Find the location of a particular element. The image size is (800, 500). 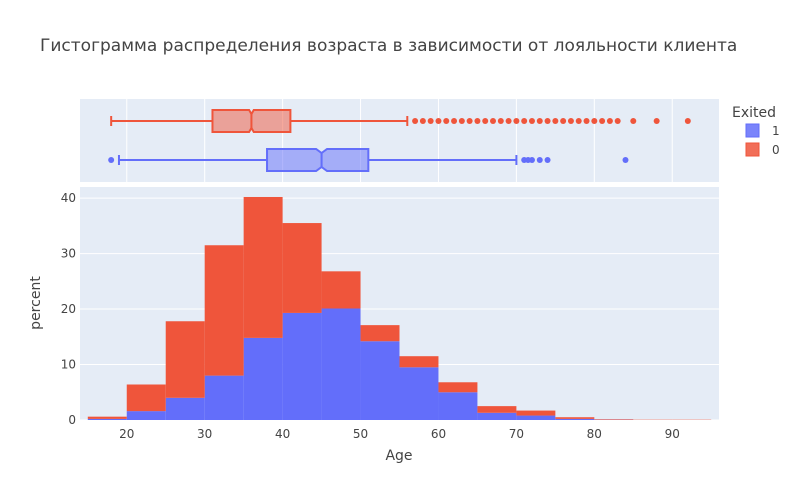

y-tick-label: 20 is located at coordinates (68, 309).